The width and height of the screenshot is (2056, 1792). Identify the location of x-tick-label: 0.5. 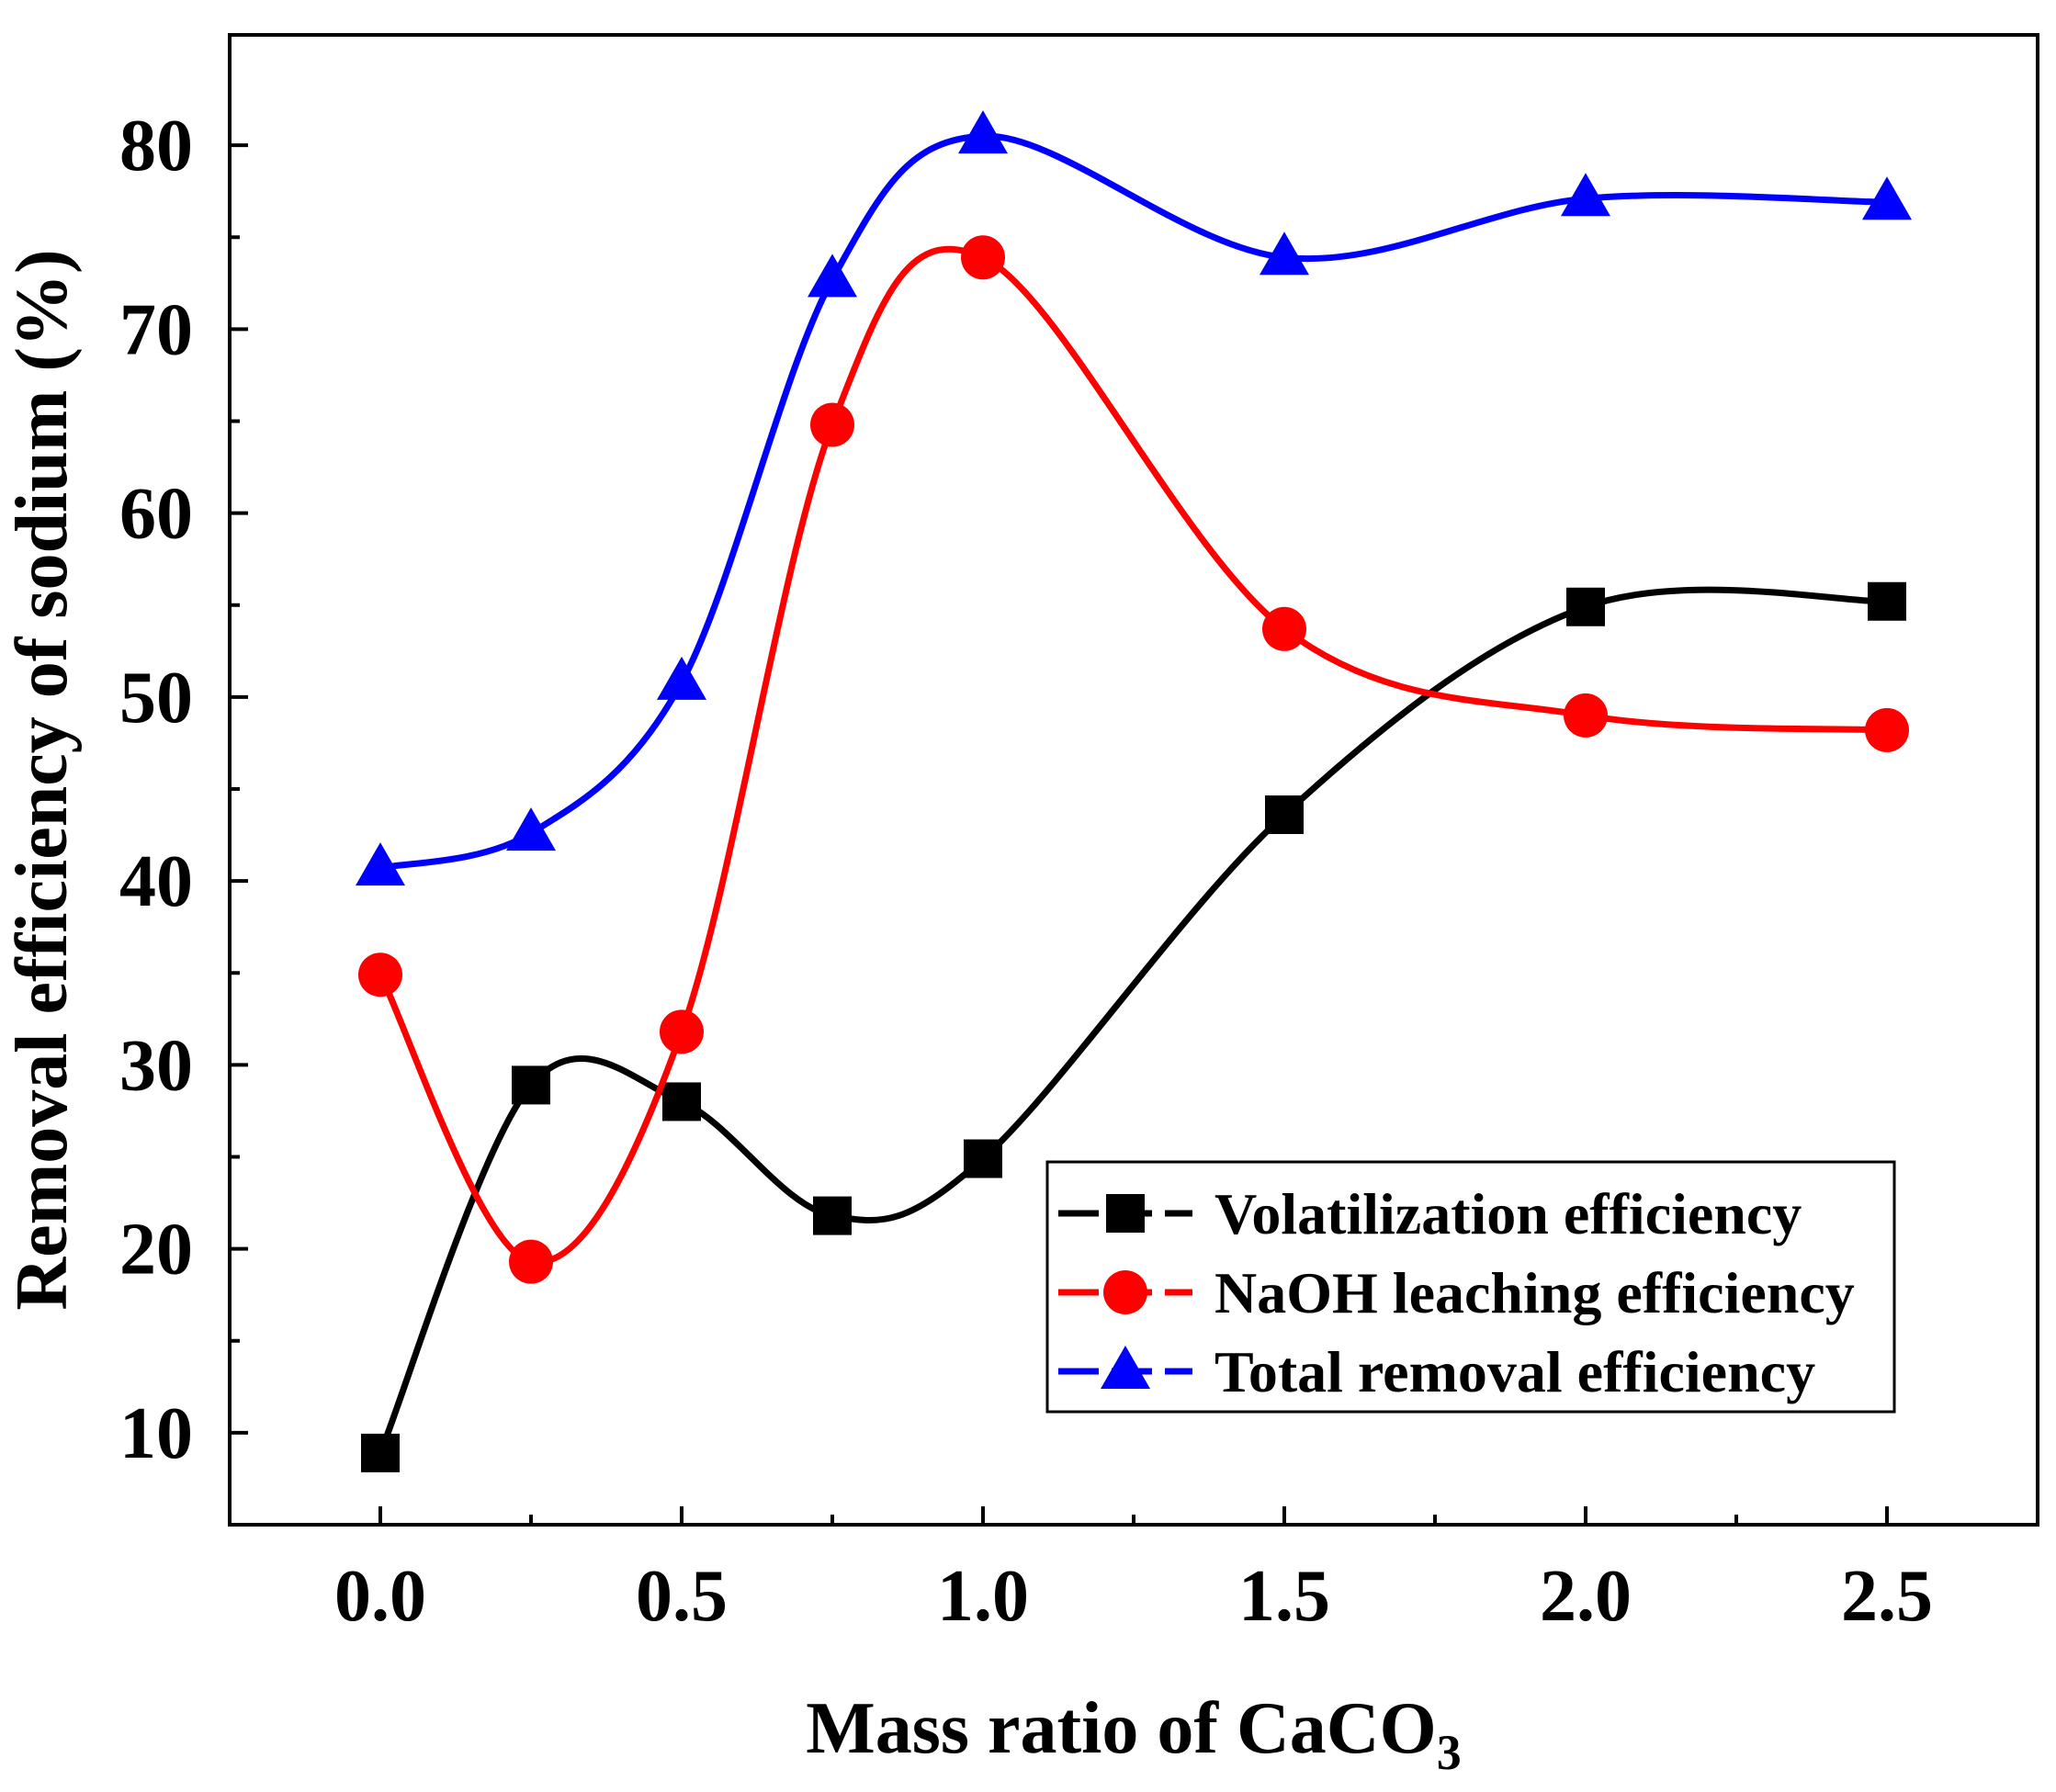
(682, 1596).